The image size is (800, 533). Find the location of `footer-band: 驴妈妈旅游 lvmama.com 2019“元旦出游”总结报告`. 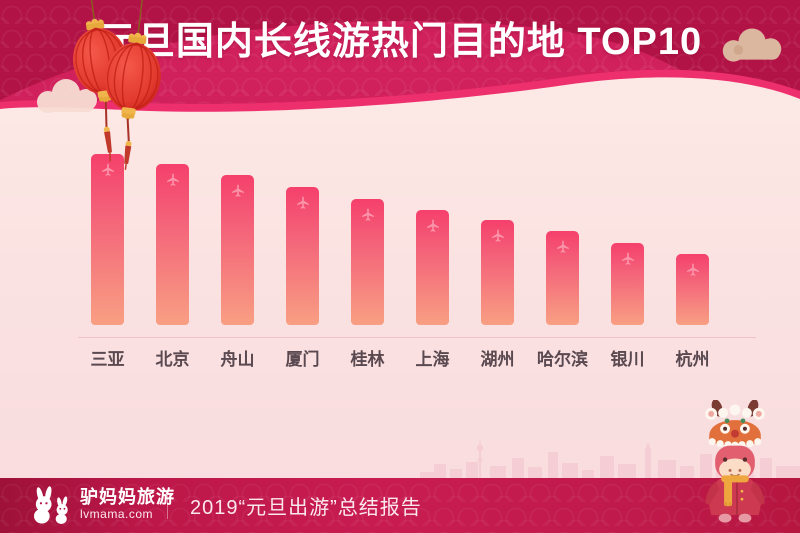

footer-band: 驴妈妈旅游 lvmama.com 2019“元旦出游”总结报告 is located at coordinates (400, 505).